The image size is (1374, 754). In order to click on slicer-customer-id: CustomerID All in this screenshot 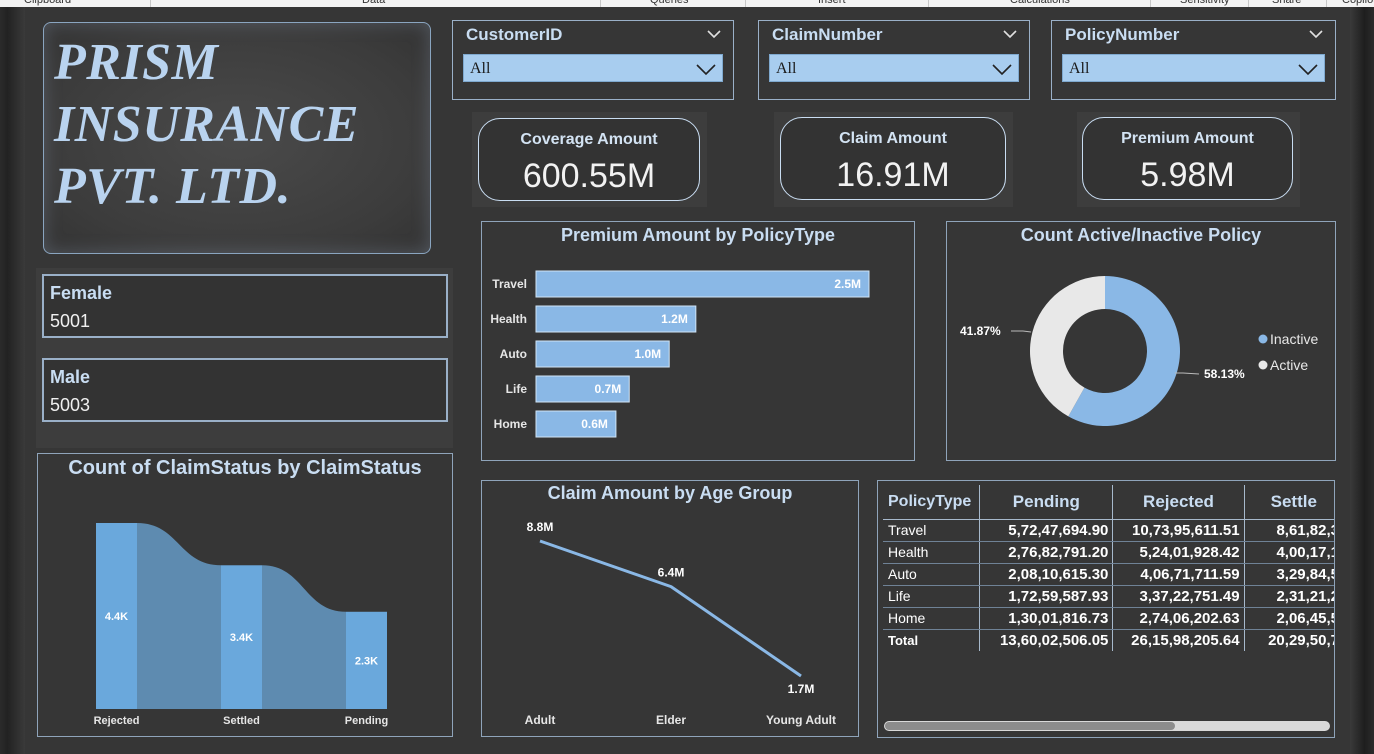, I will do `click(593, 60)`.